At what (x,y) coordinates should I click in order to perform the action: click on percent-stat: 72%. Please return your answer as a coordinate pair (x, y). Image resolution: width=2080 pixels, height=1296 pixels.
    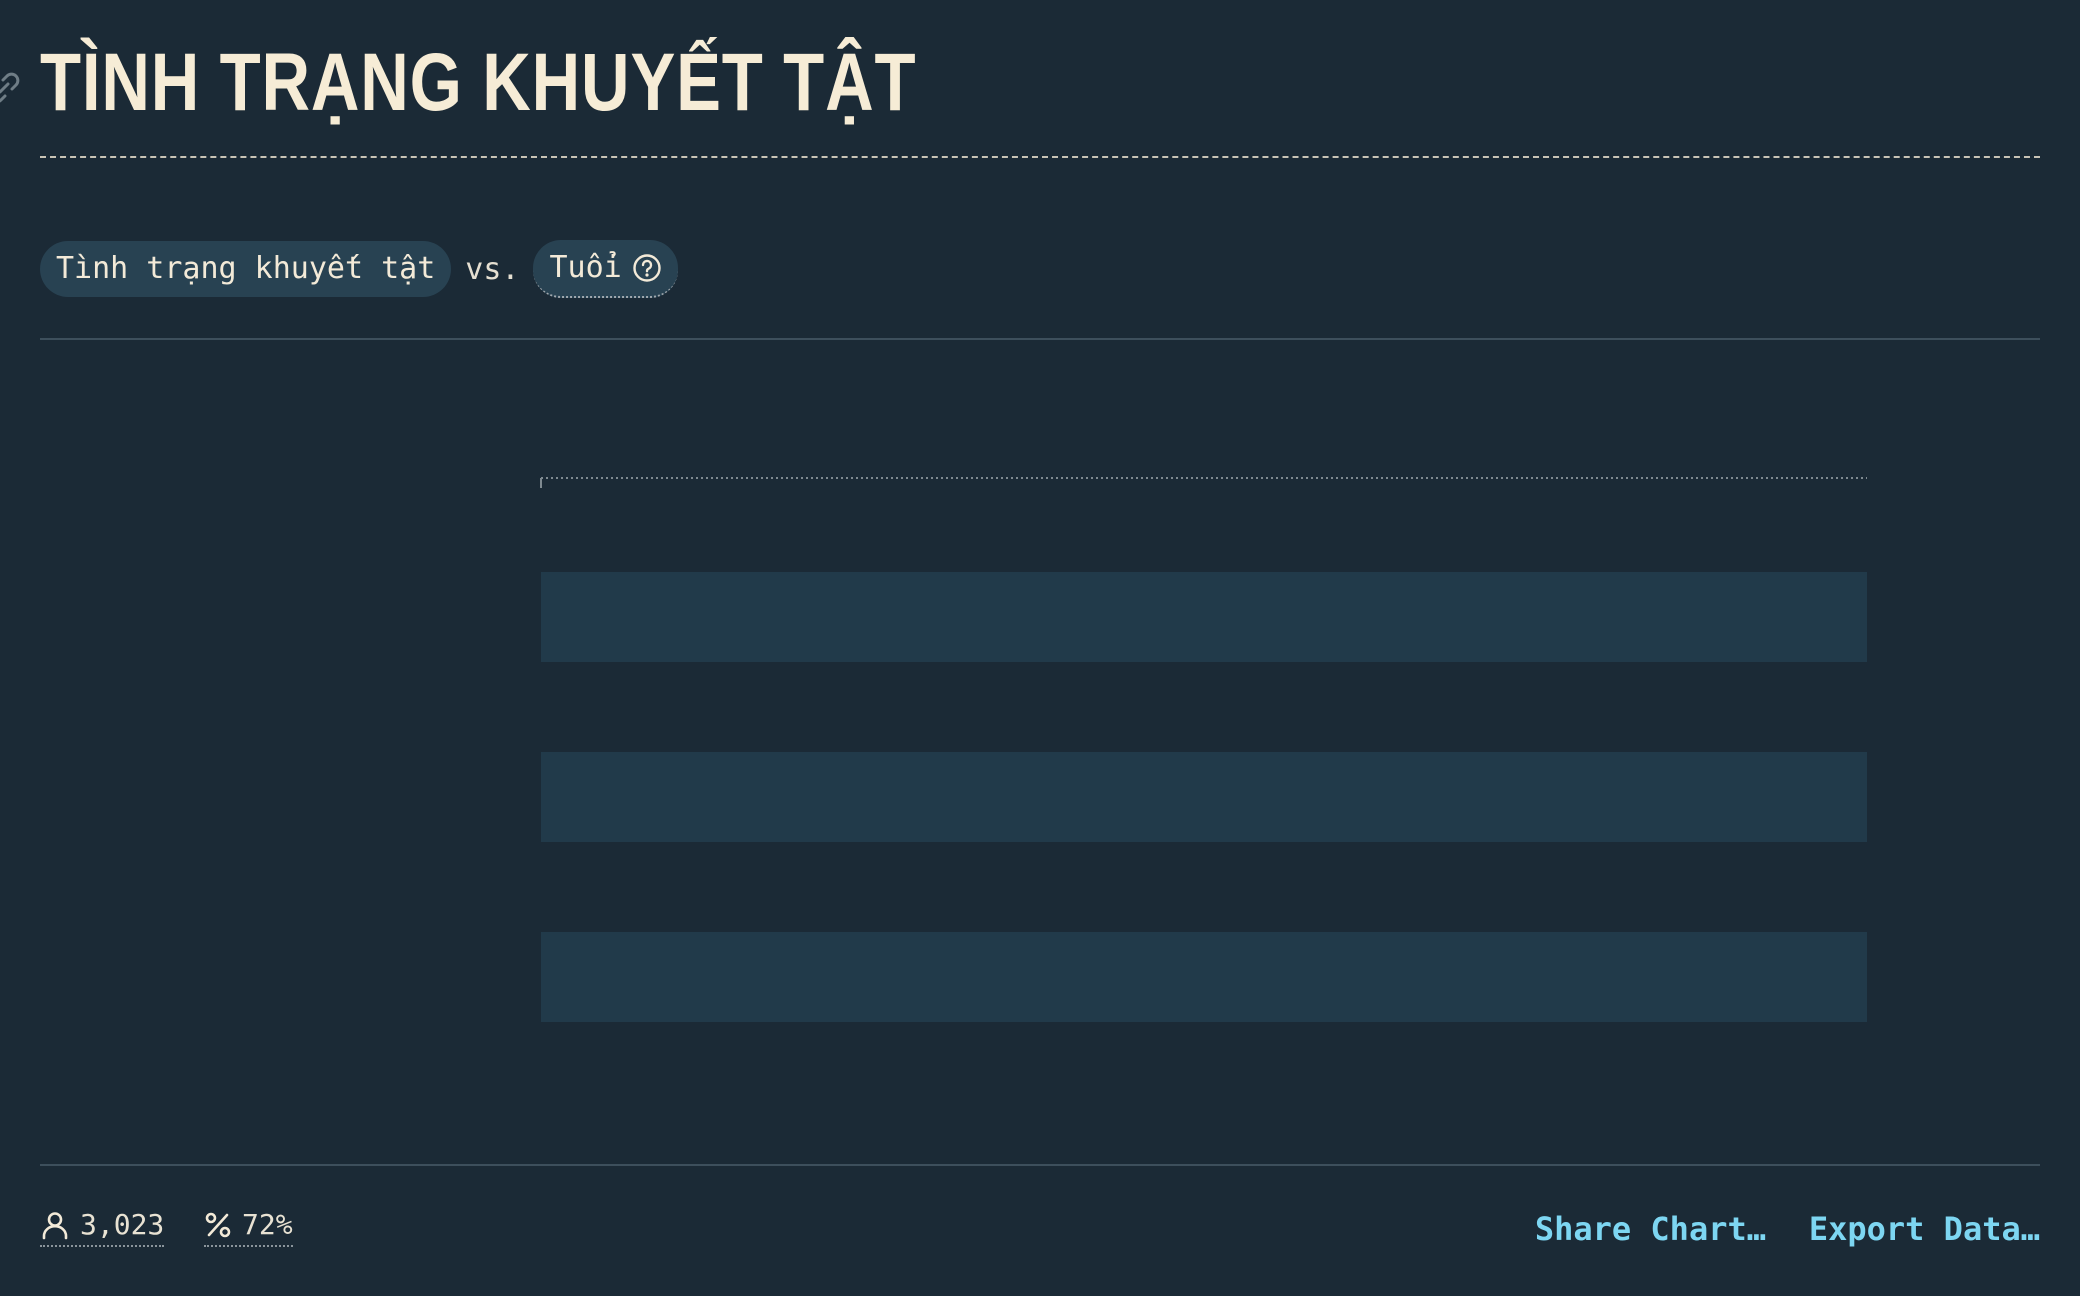
    Looking at the image, I should click on (248, 1227).